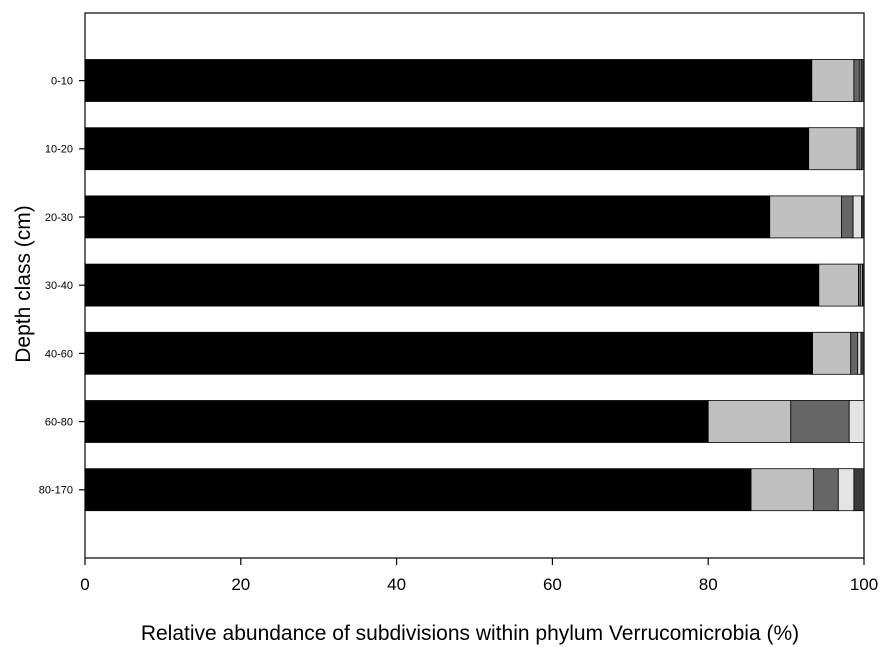 This screenshot has height=647, width=883. Describe the element at coordinates (846, 490) in the screenshot. I see `bar-segment-80-170-s4` at that location.